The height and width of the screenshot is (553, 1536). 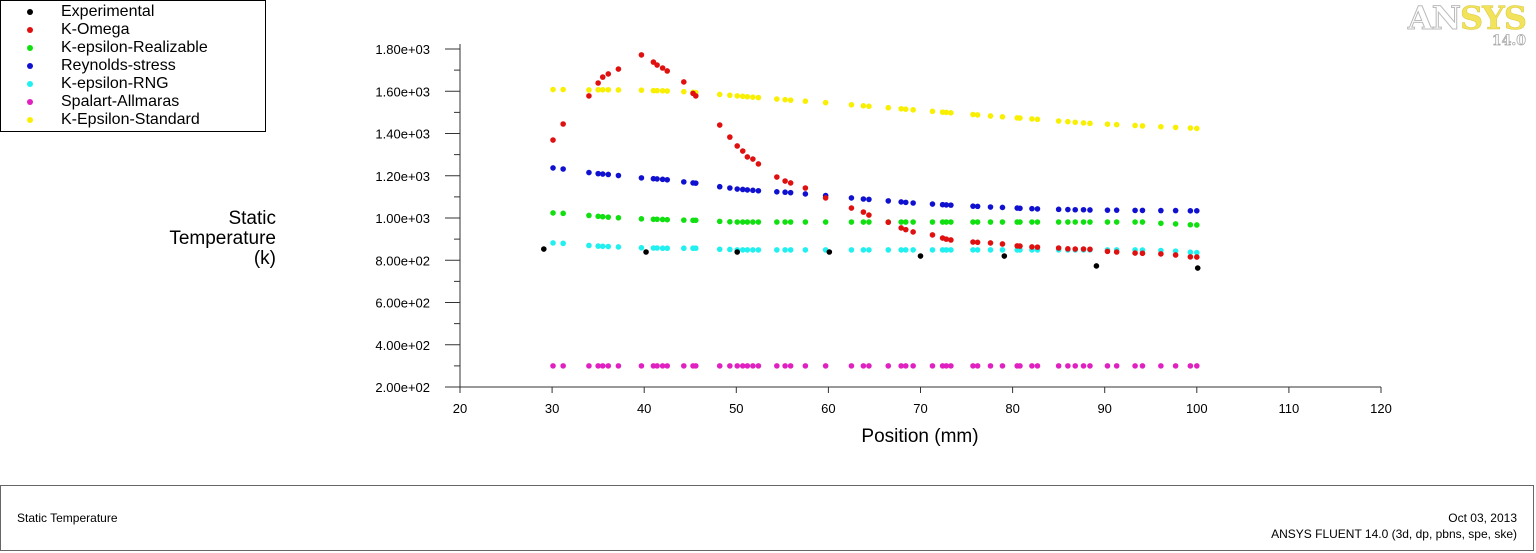 I want to click on y-axis-label-line: Temperature, so click(x=222, y=238).